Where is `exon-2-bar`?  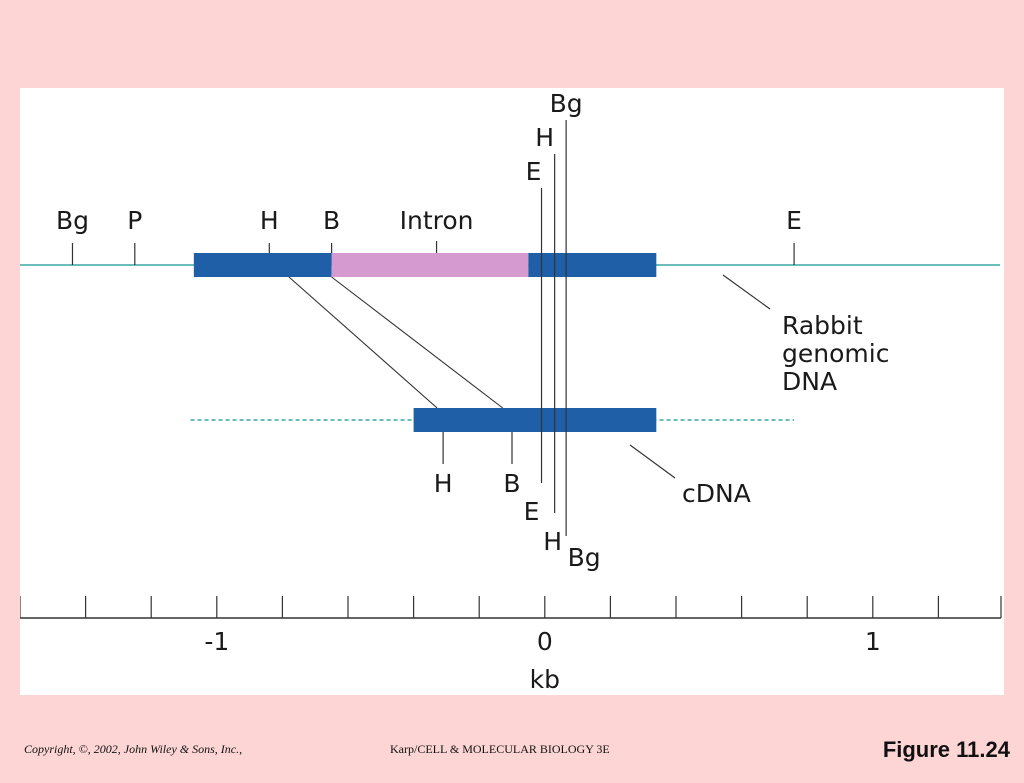 exon-2-bar is located at coordinates (592, 265).